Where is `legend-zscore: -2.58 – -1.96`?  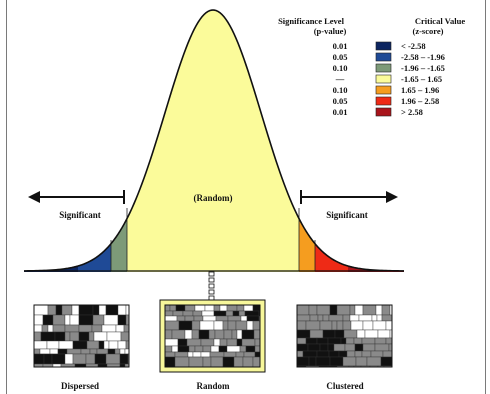
legend-zscore: -2.58 – -1.96 is located at coordinates (423, 57).